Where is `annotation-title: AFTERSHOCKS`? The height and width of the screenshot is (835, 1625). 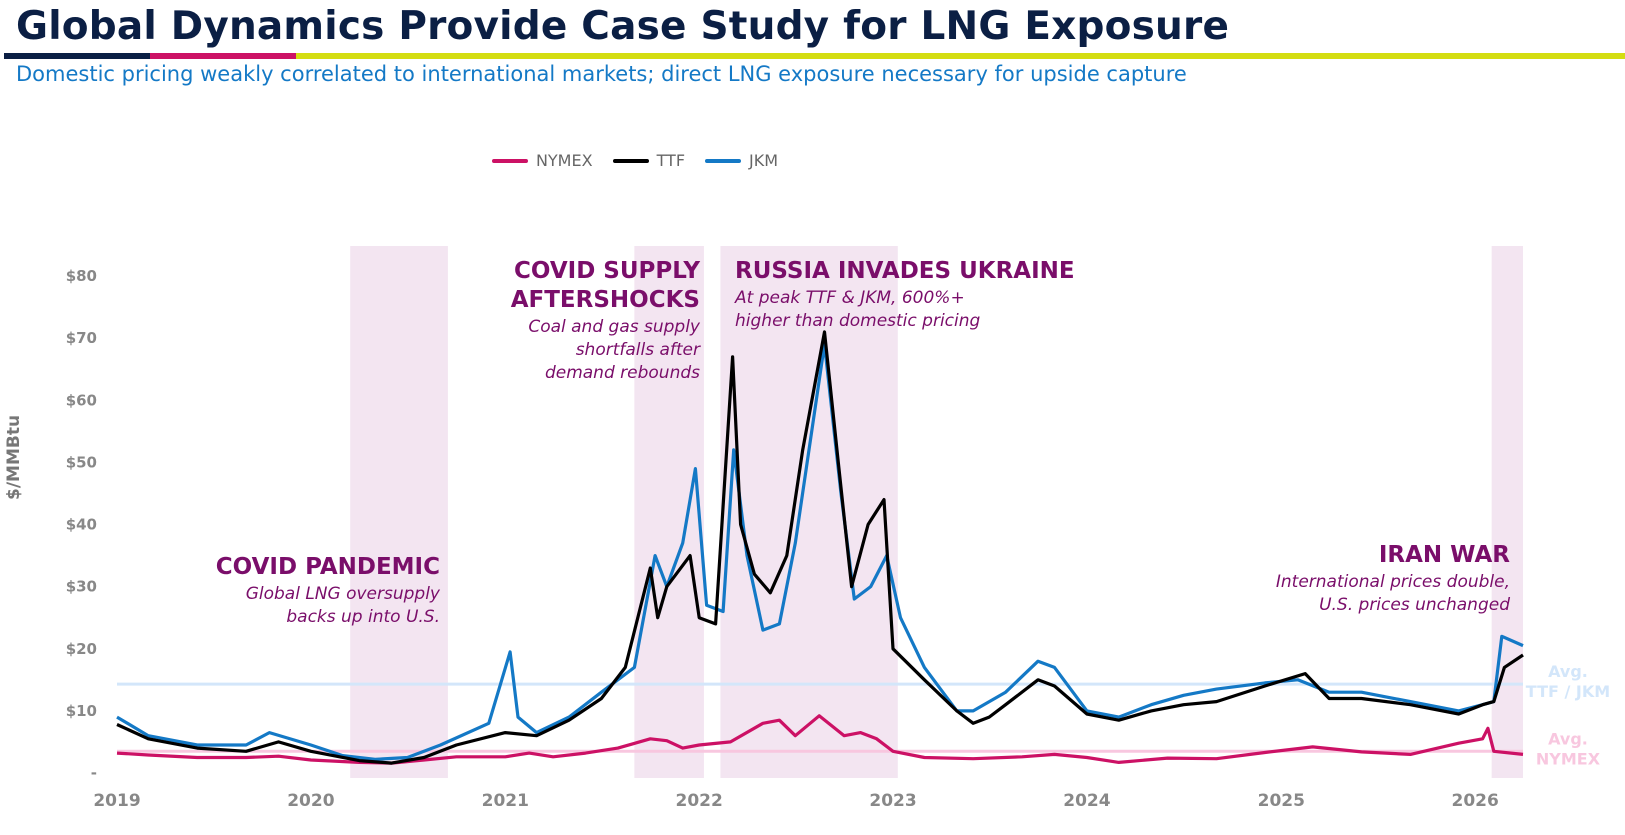 annotation-title: AFTERSHOCKS is located at coordinates (605, 300).